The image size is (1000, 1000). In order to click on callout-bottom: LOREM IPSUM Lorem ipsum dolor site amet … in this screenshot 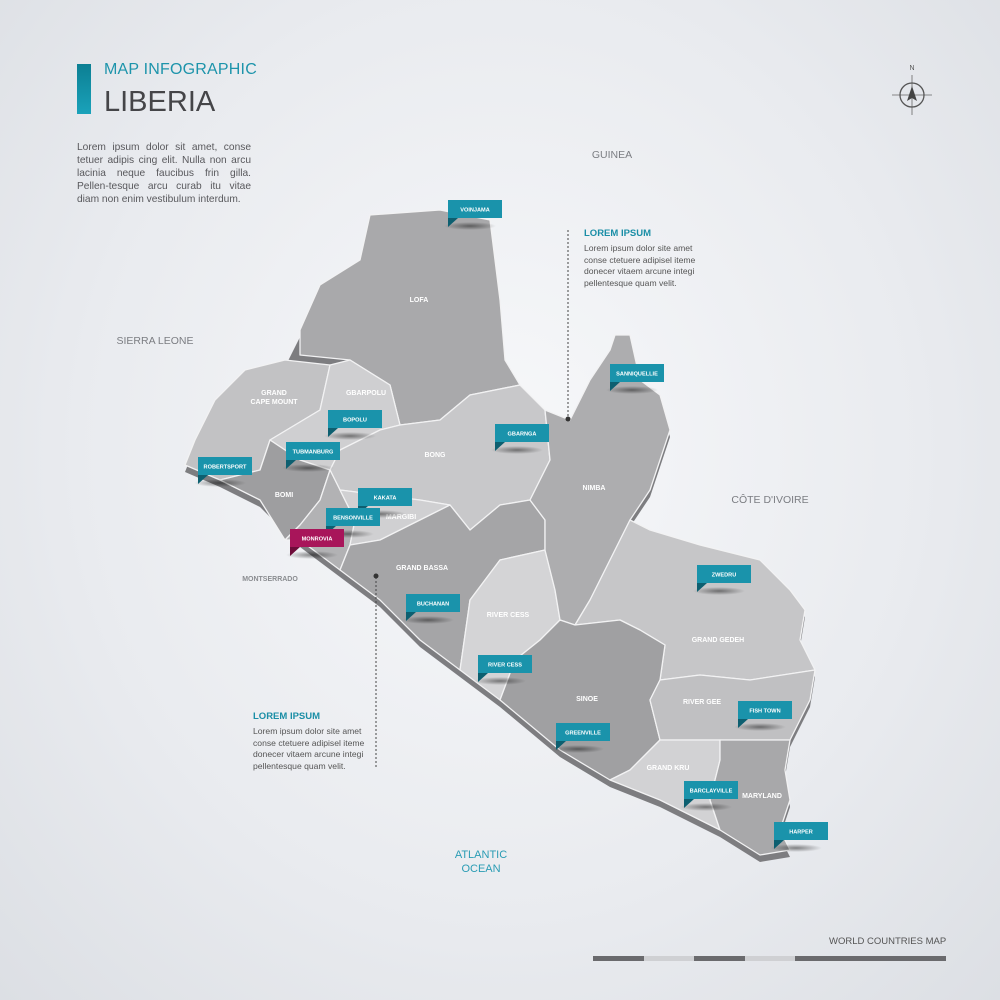, I will do `click(313, 741)`.